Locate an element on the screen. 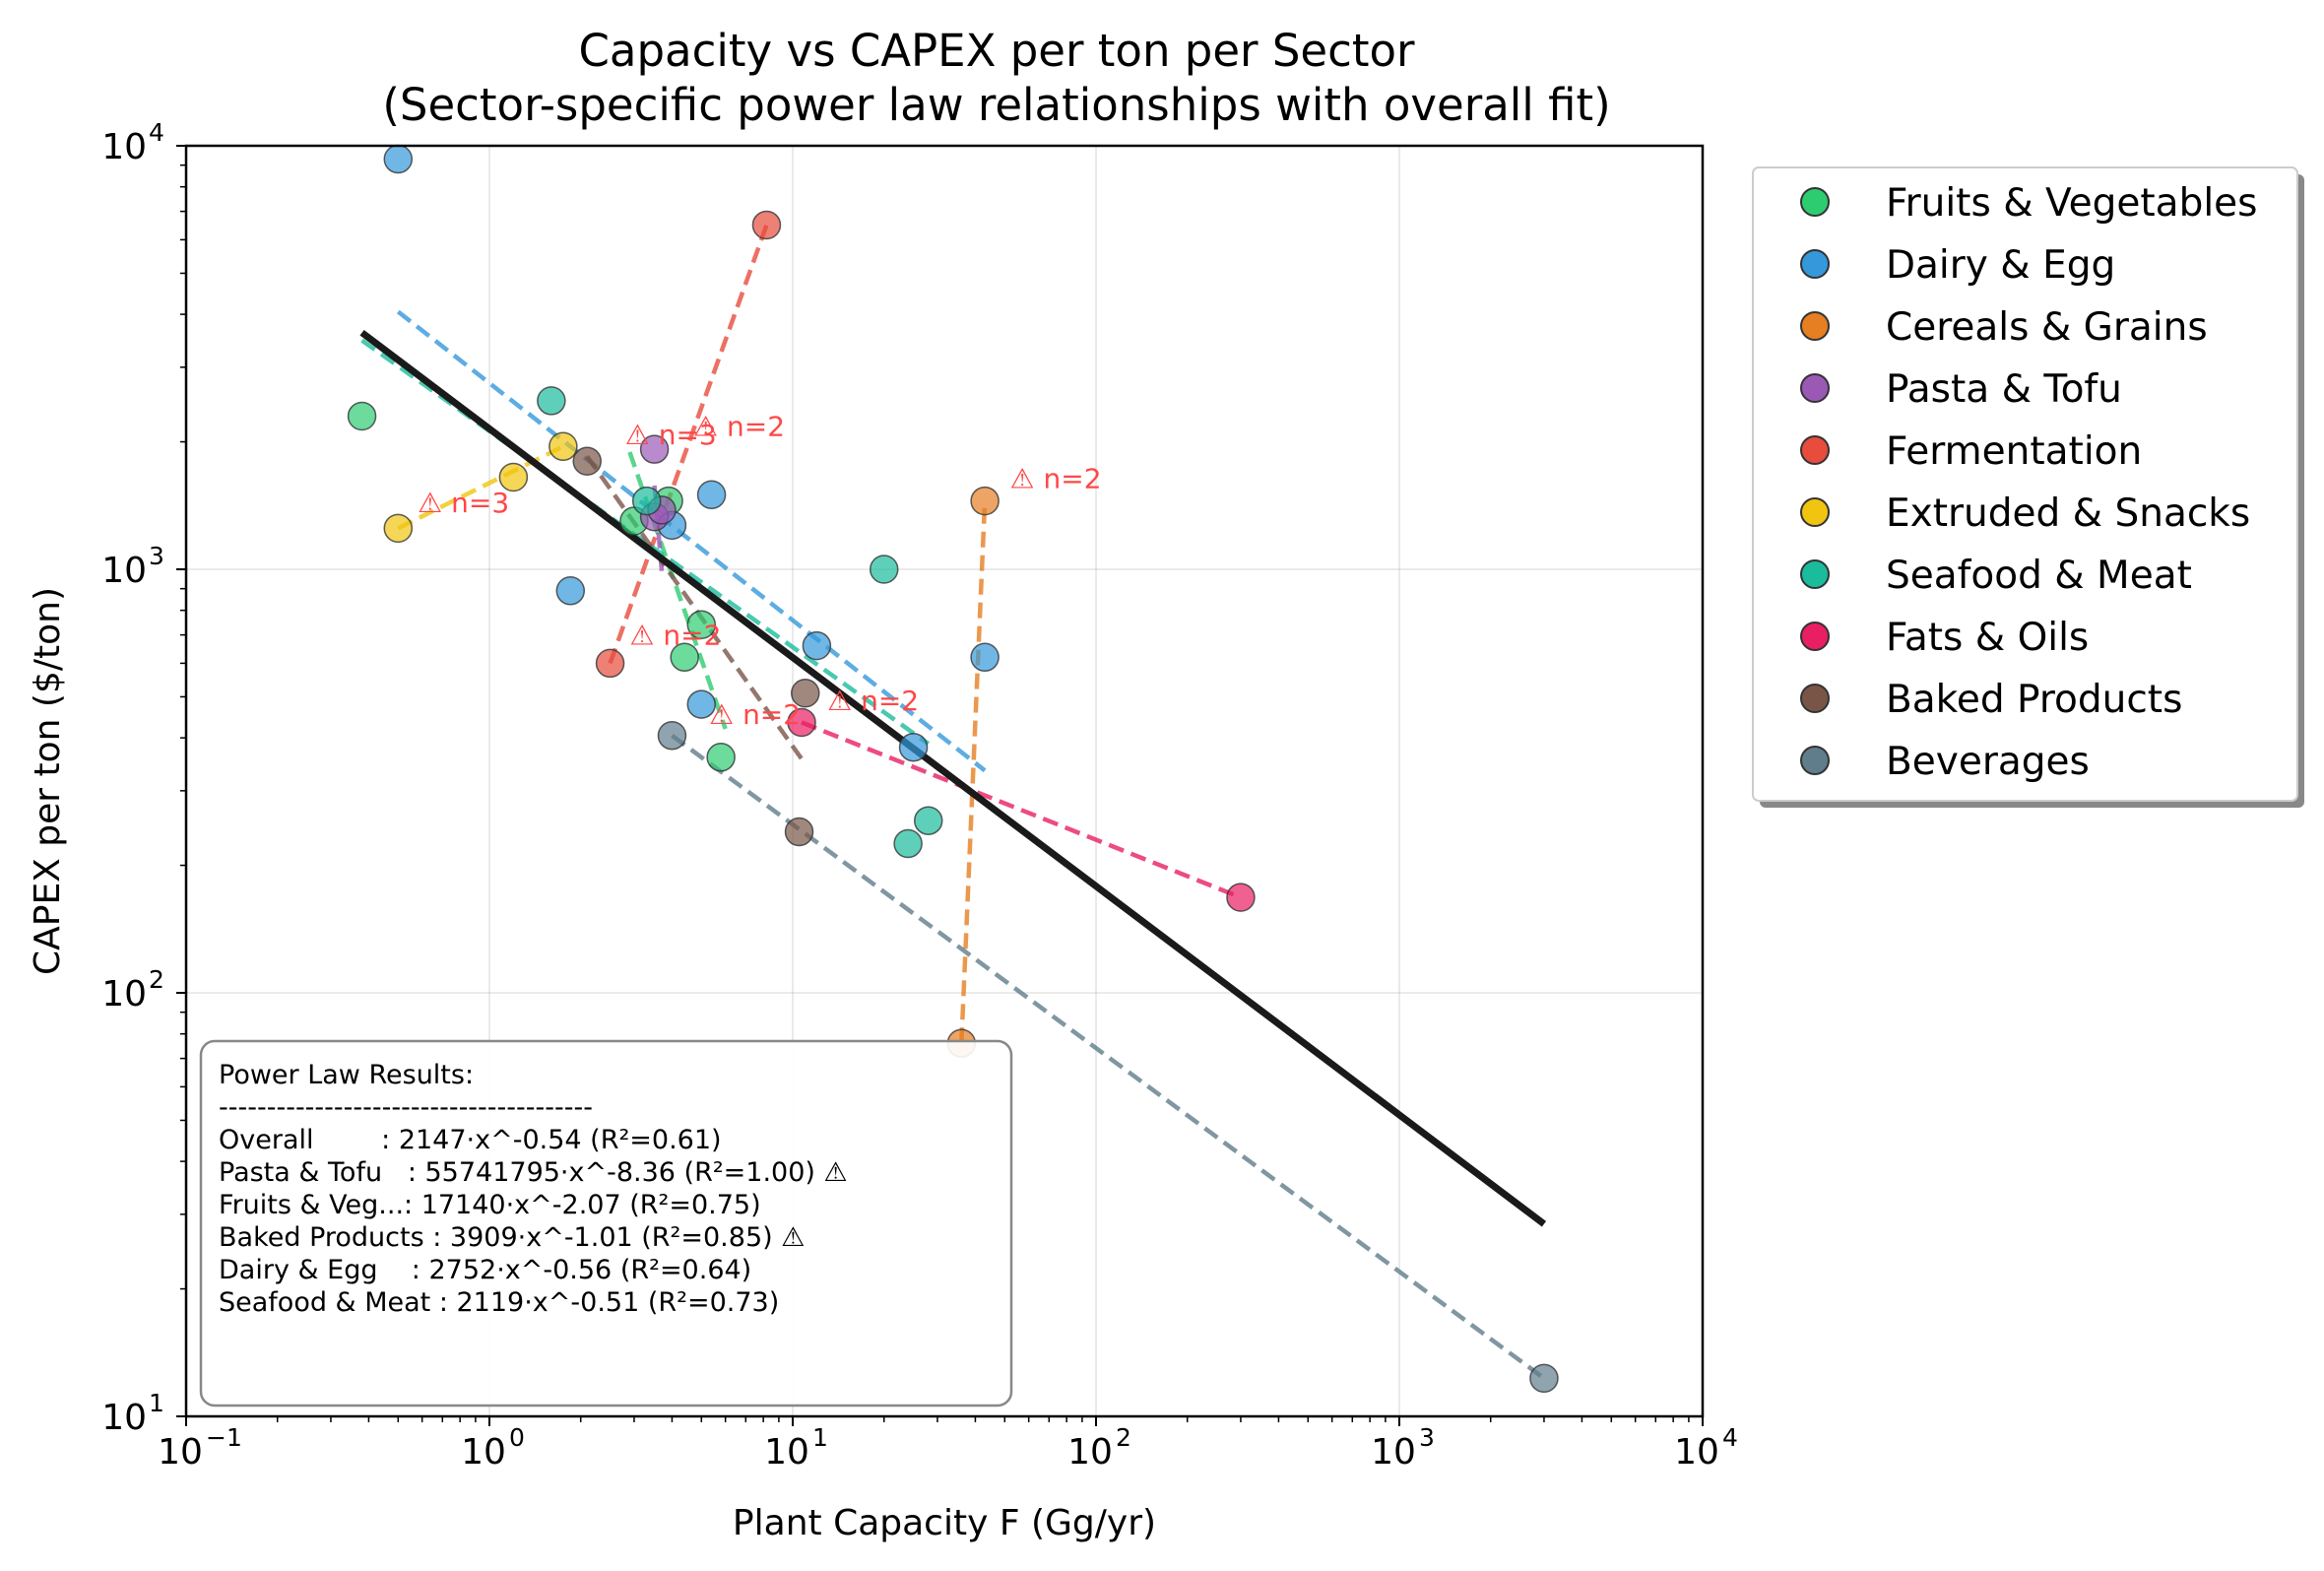 Image resolution: width=2324 pixels, height=1571 pixels. results-line: --------------------------------------- is located at coordinates (406, 1107).